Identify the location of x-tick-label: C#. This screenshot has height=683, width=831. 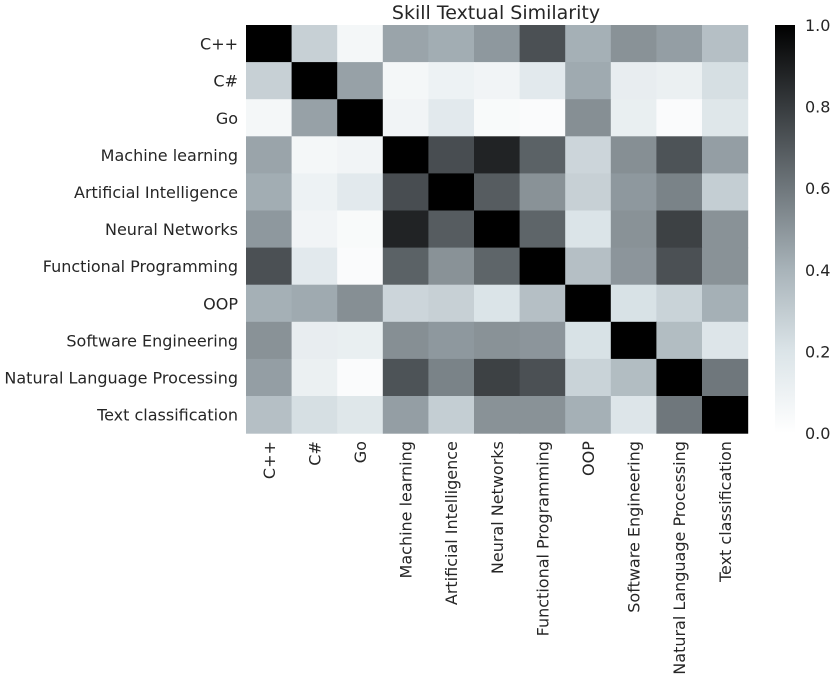
(314, 453).